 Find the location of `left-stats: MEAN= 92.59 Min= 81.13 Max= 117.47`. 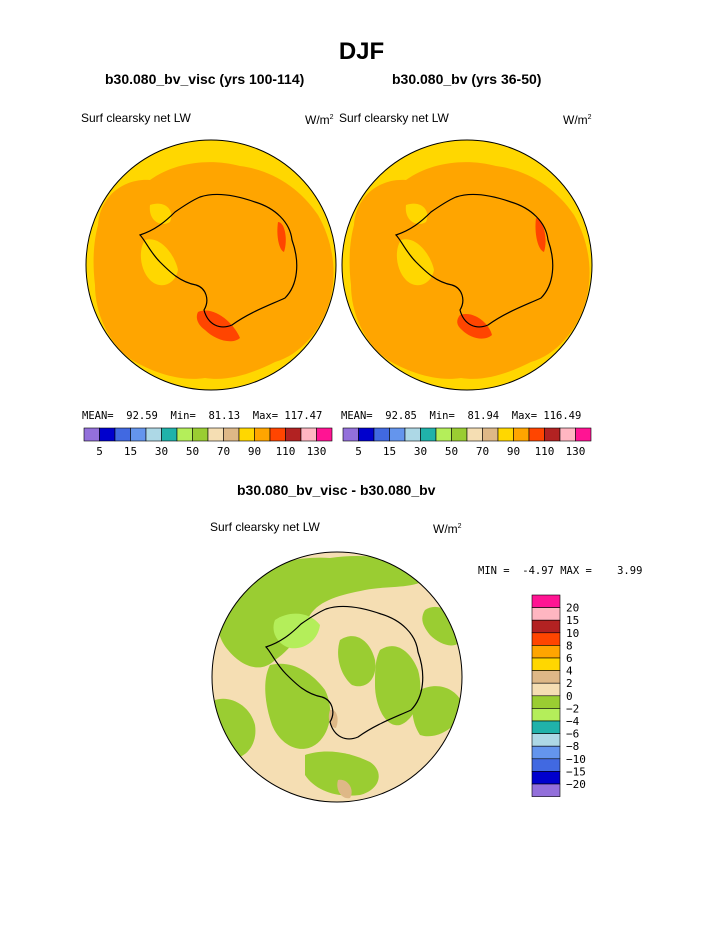

left-stats: MEAN= 92.59 Min= 81.13 Max= 117.47 is located at coordinates (202, 416).